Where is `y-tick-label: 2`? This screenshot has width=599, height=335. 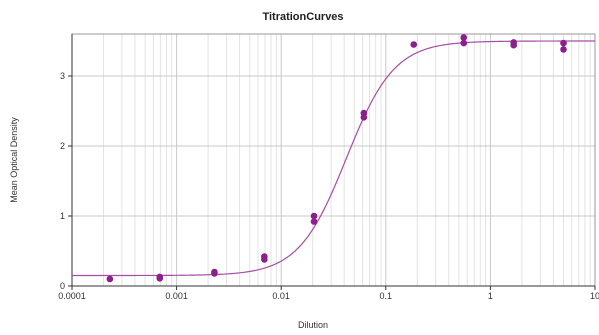 y-tick-label: 2 is located at coordinates (62, 146).